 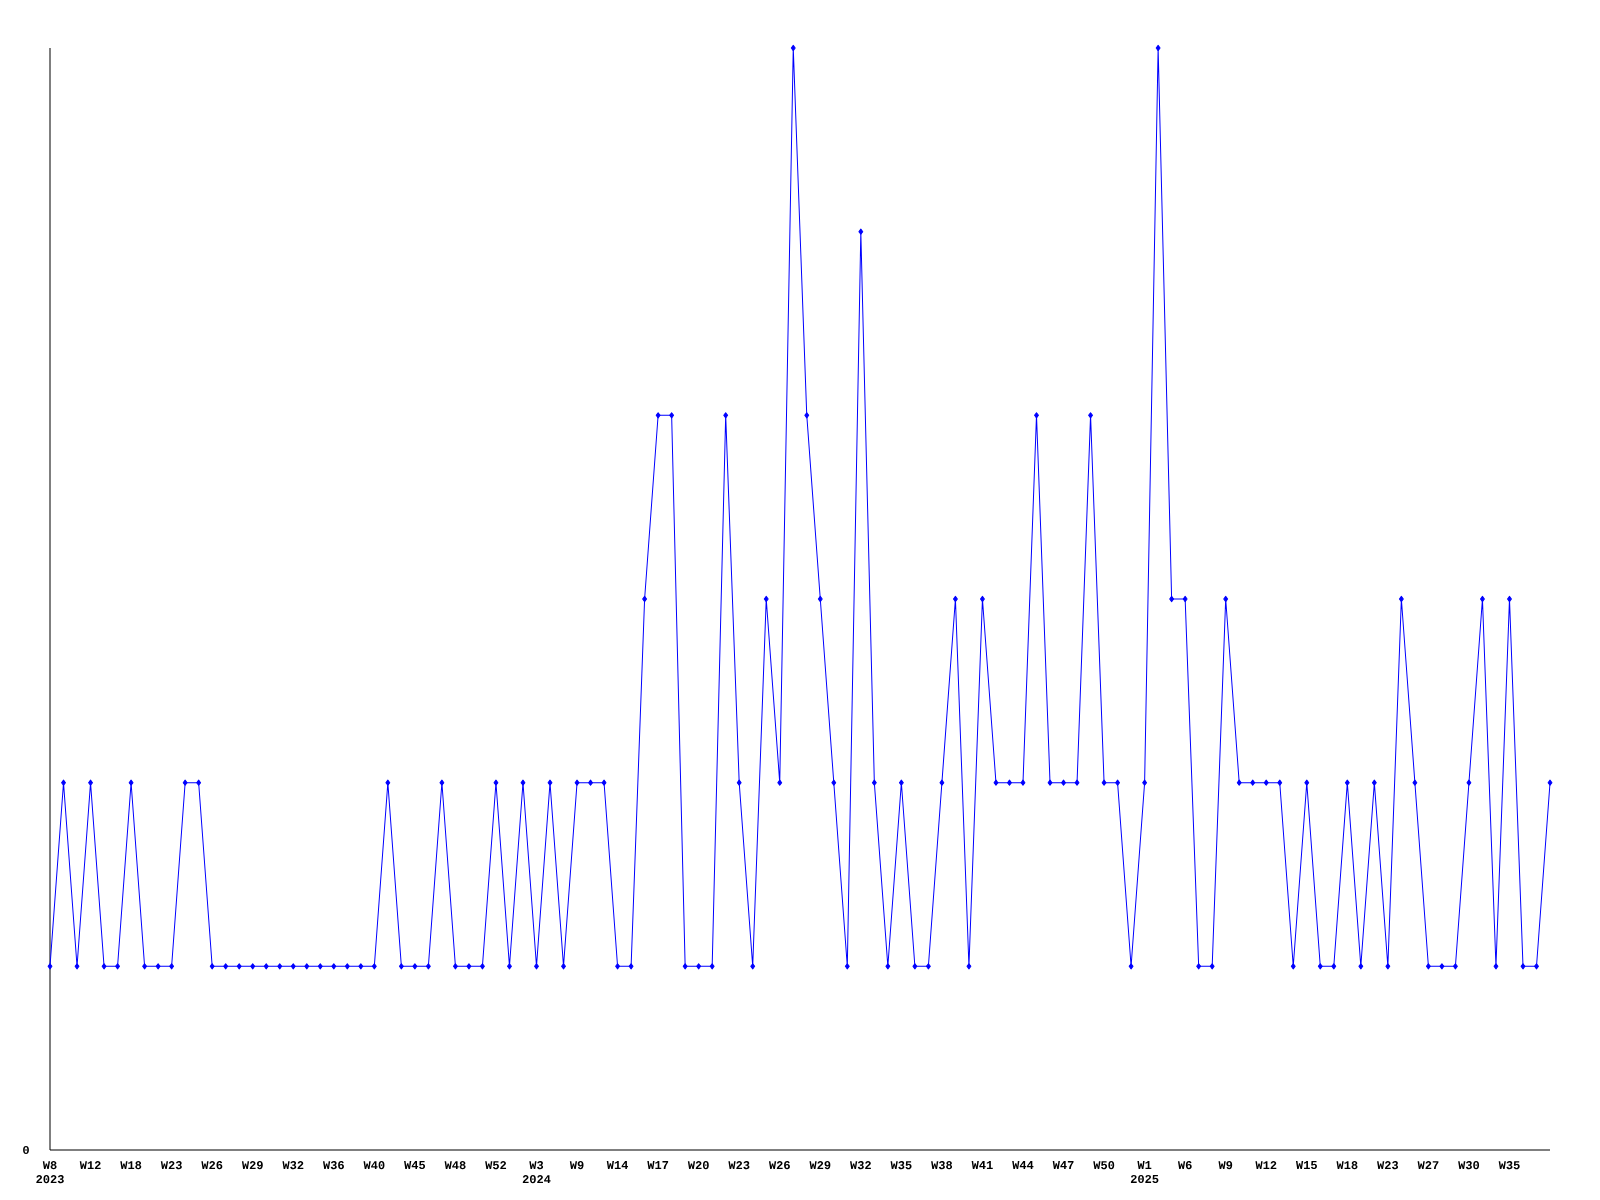 I want to click on x-tick-label: W14, so click(x=617, y=1165).